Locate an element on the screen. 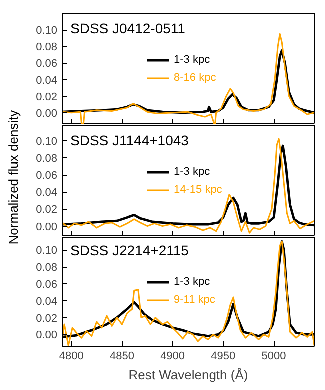 This screenshot has height=390, width=325. series-label: 14-15 kpc is located at coordinates (198, 189).